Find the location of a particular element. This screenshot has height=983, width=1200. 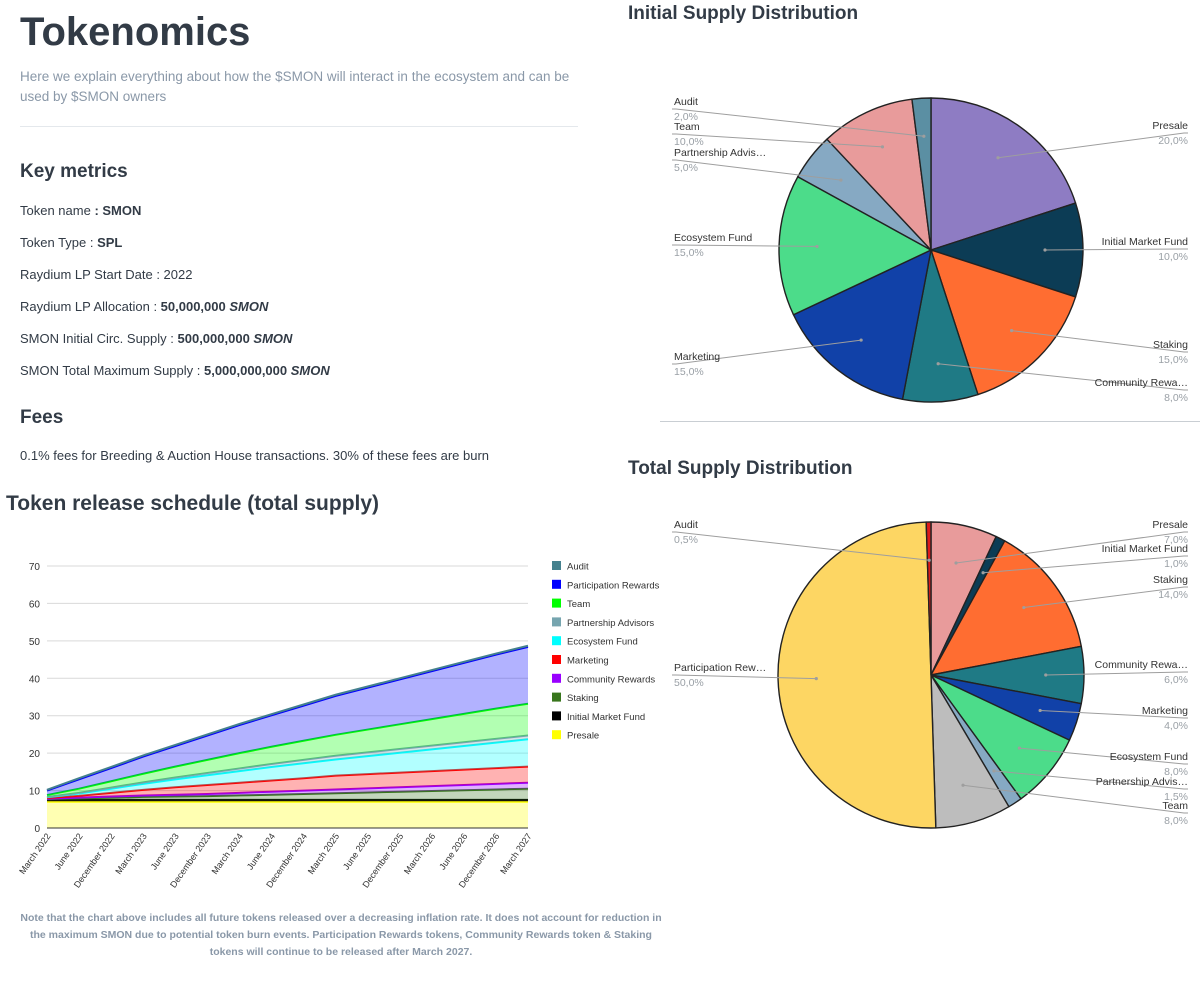

slice-percent: 0,5% is located at coordinates (686, 540).